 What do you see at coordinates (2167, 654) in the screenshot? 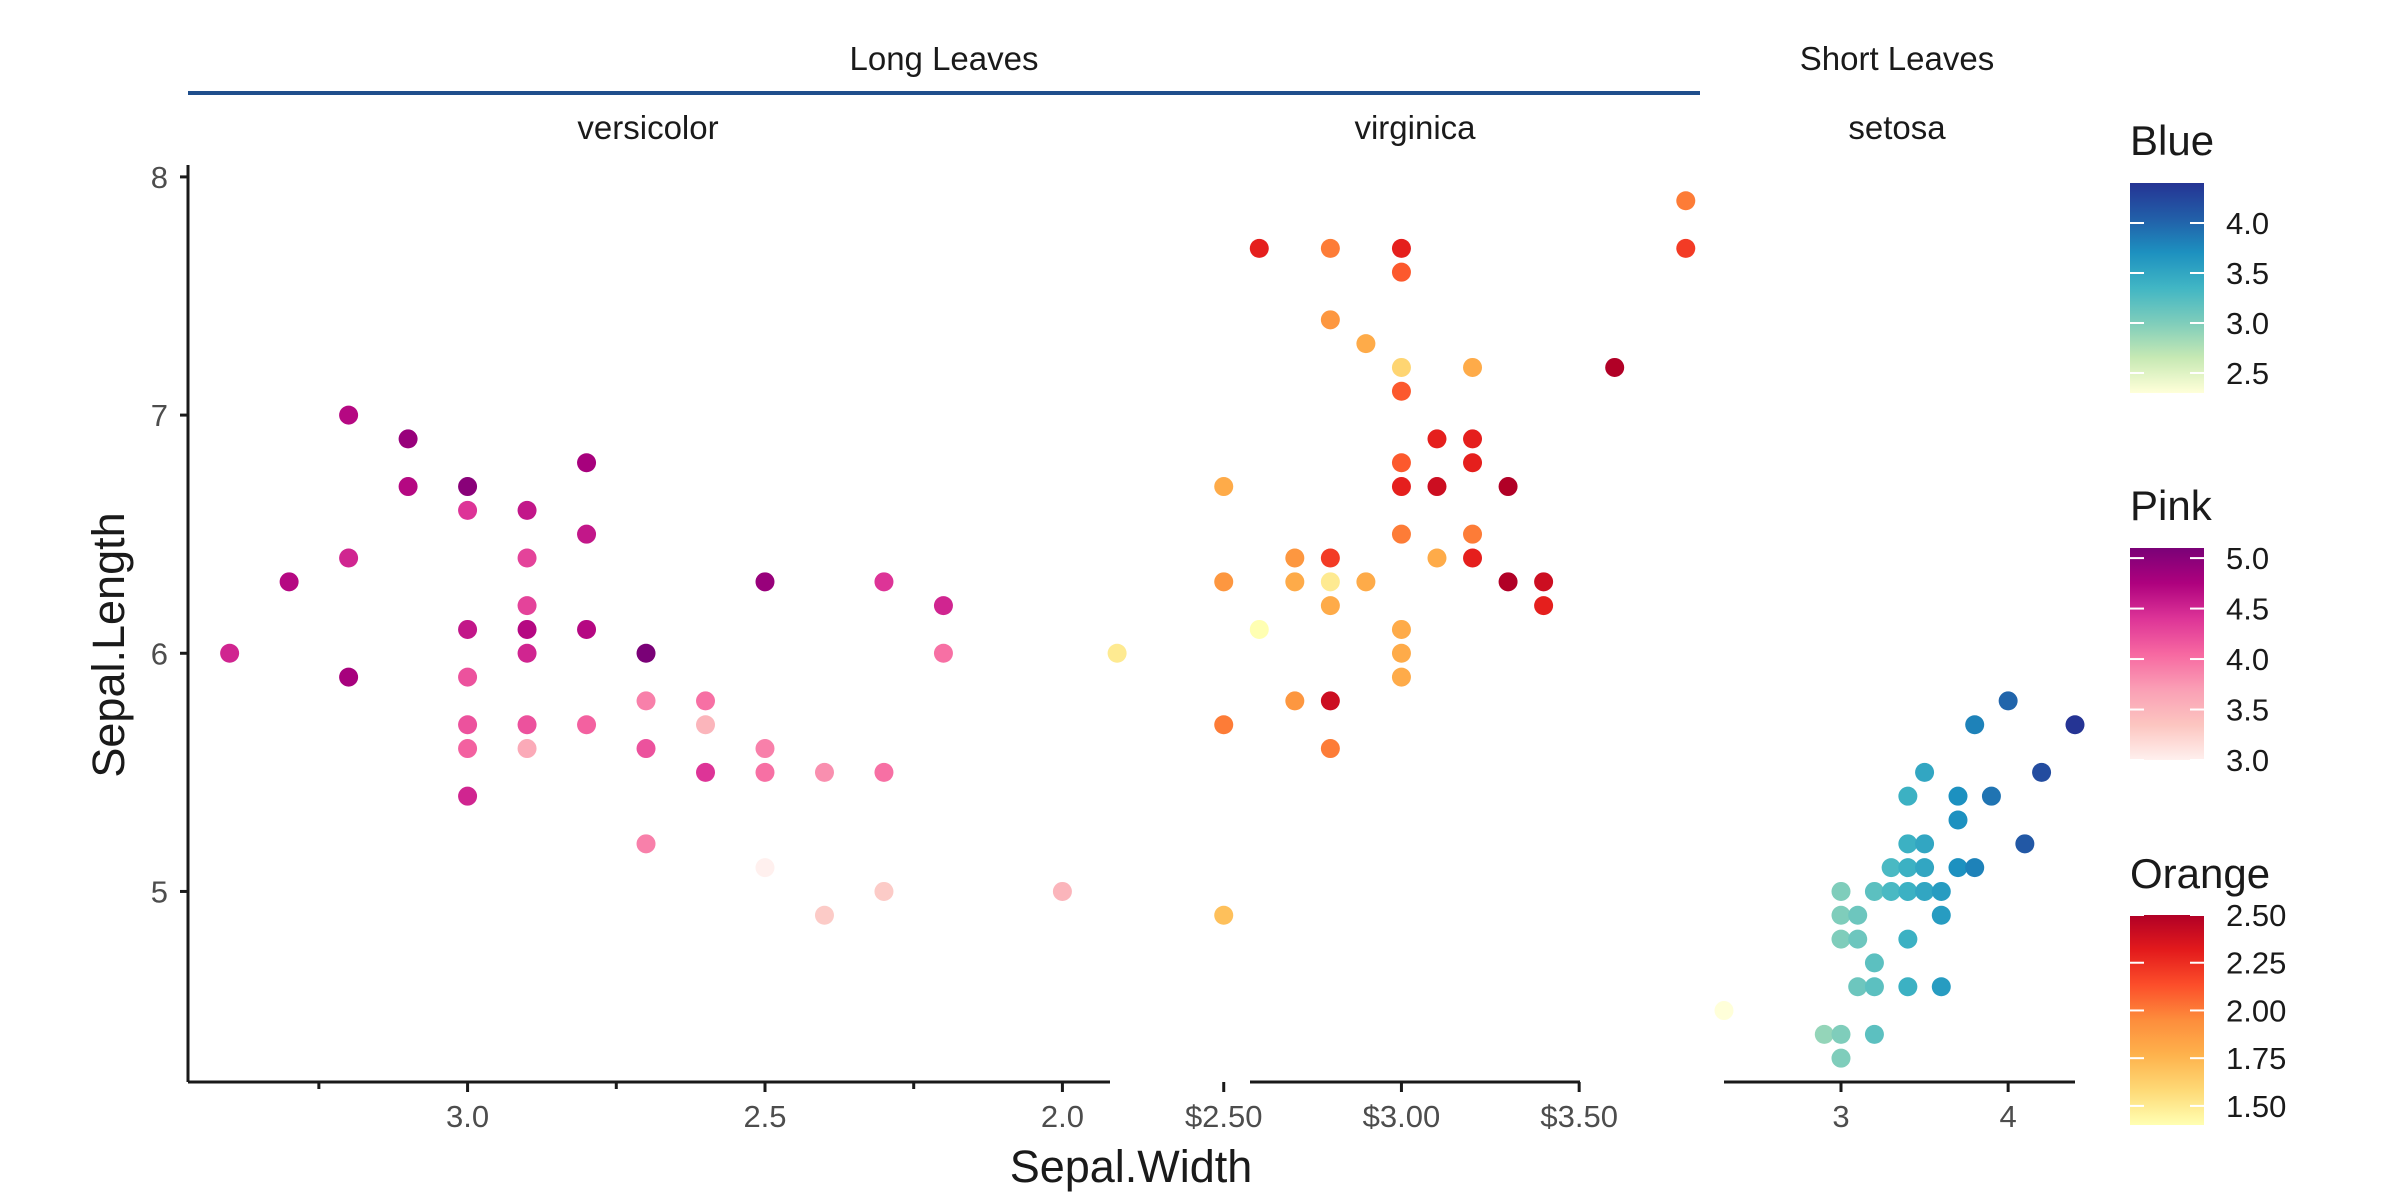
I see `legend-colorbar-pink` at bounding box center [2167, 654].